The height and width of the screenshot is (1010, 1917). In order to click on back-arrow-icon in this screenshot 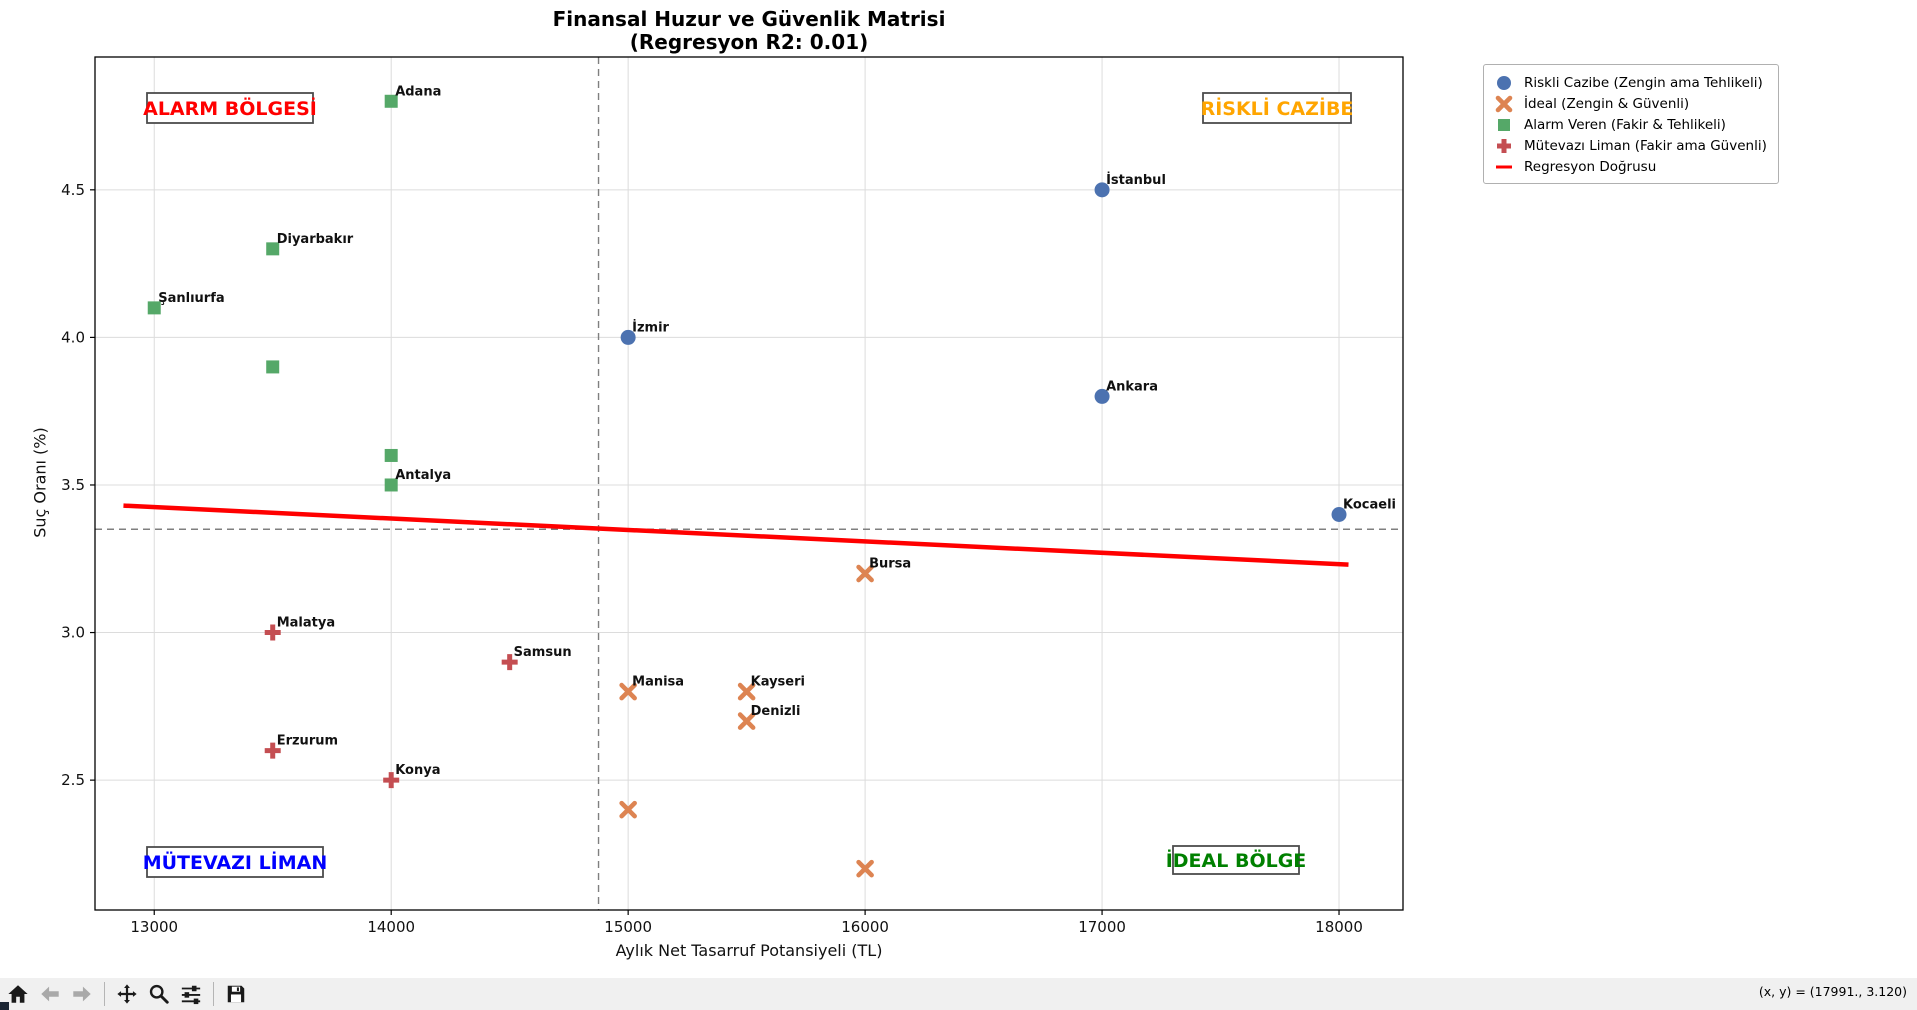, I will do `click(50, 994)`.